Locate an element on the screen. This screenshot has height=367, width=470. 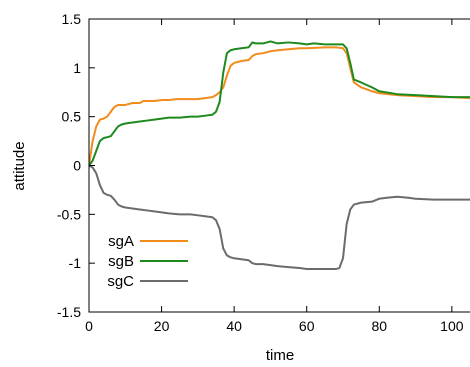
x-tick-label: 60 is located at coordinates (307, 326).